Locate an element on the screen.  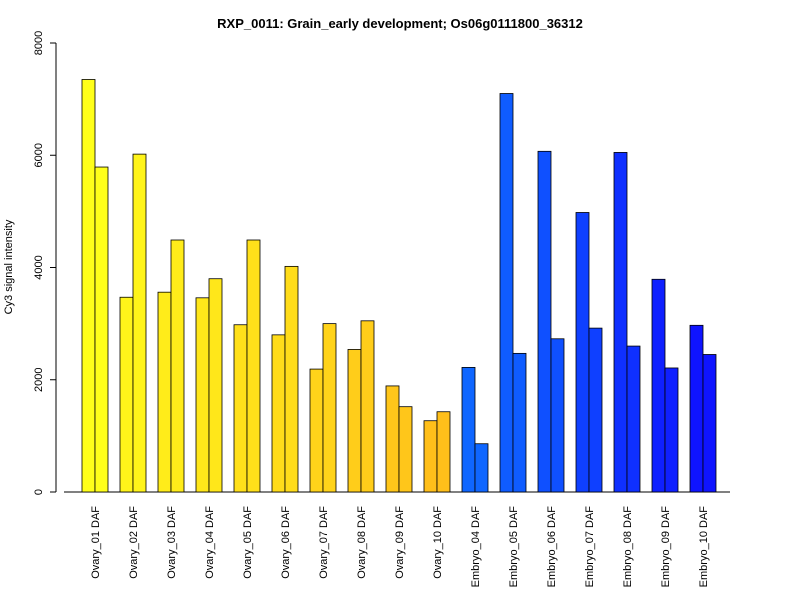
y-axis-label: Cy3 signal intensity is located at coordinates (9, 266).